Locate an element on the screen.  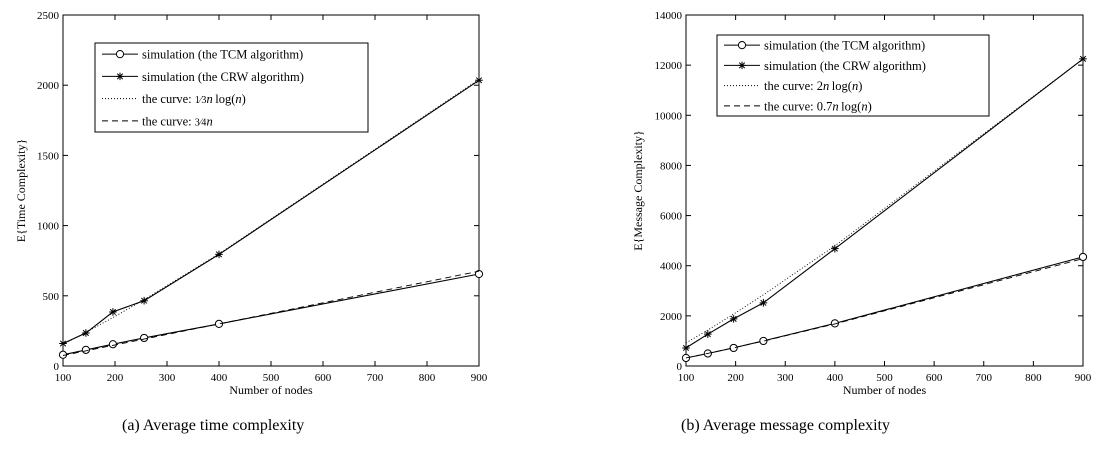
caption-b: (b) Average message complexity is located at coordinates (785, 425).